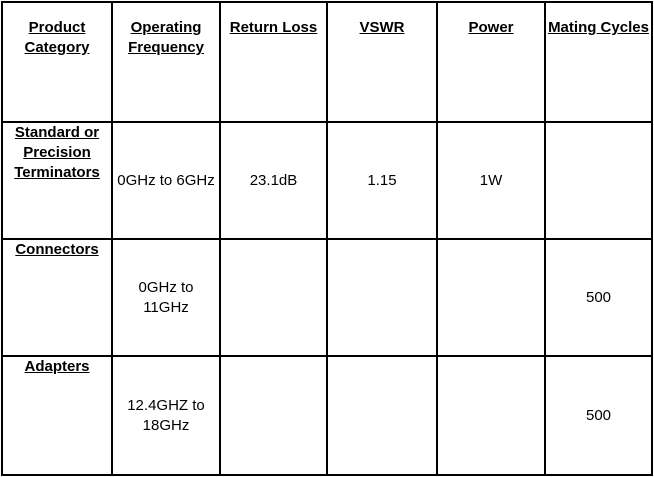  What do you see at coordinates (166, 62) in the screenshot?
I see `column-header-operating-frequency: Operating Frequency` at bounding box center [166, 62].